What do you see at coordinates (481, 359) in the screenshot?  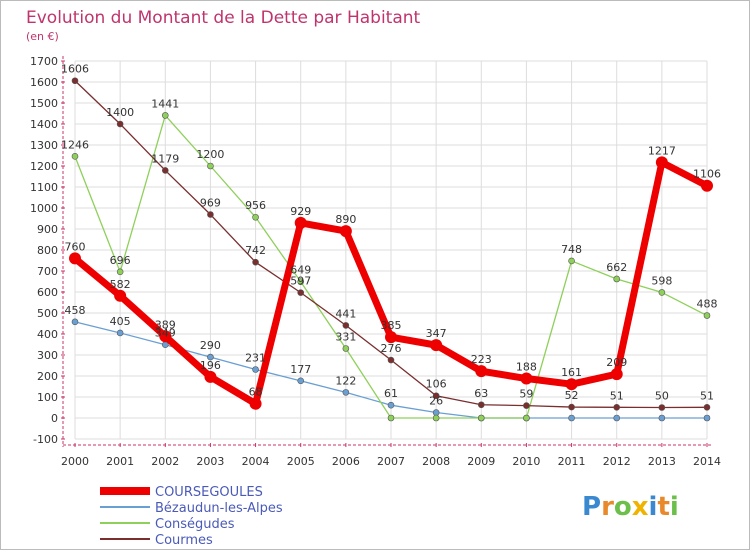 I see `data-label: 223` at bounding box center [481, 359].